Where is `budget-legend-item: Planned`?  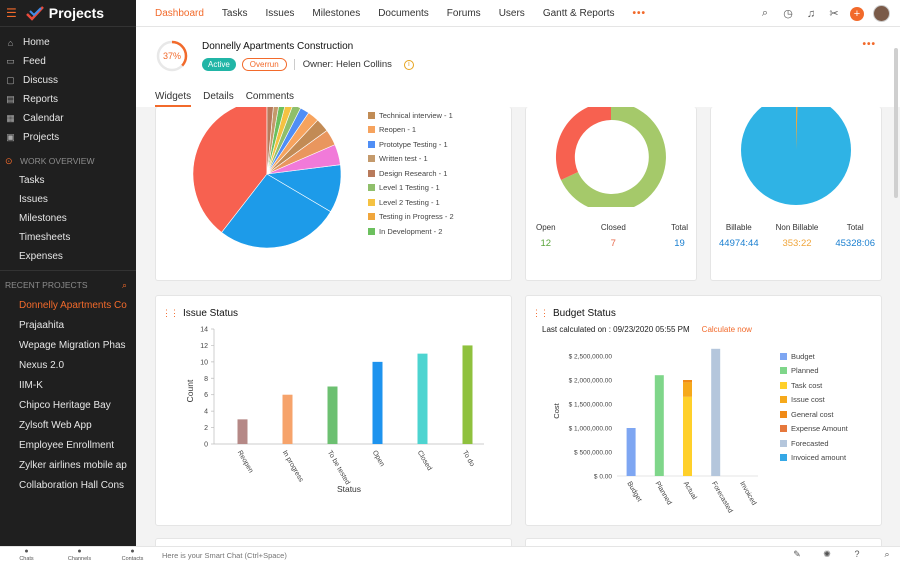 budget-legend-item: Planned is located at coordinates (814, 371).